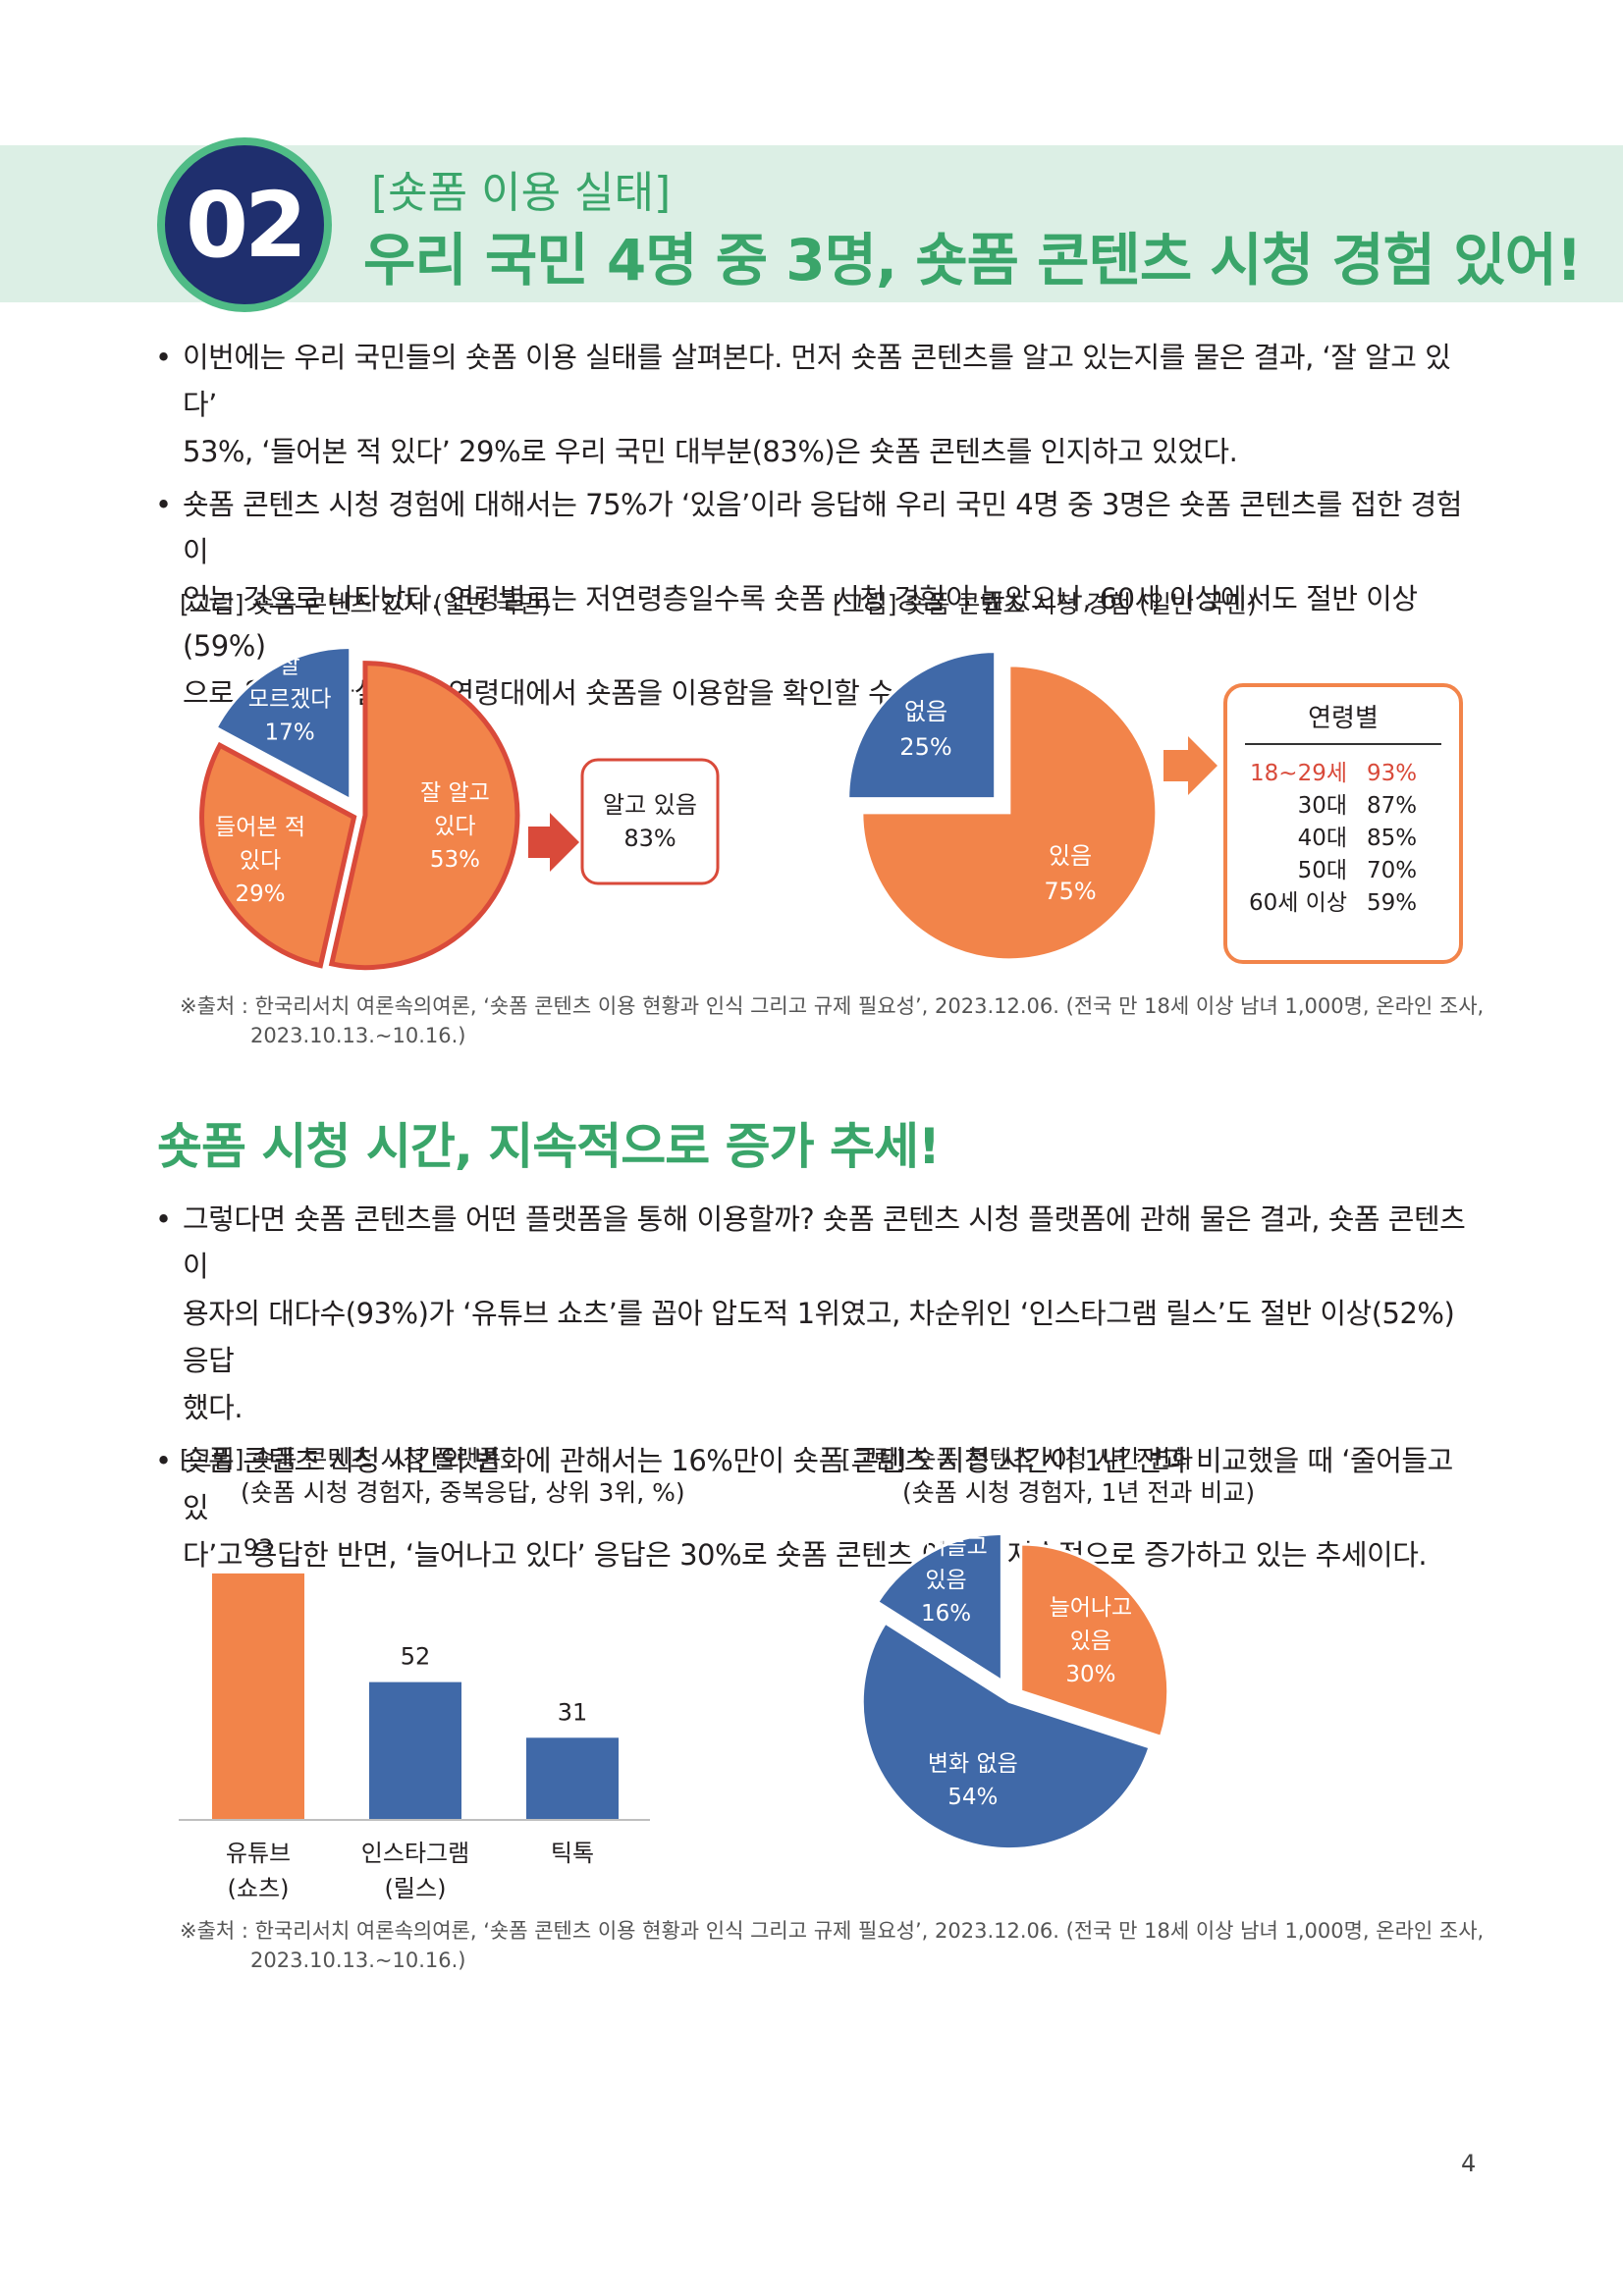  What do you see at coordinates (1298, 773) in the screenshot?
I see `age-row-label: 18~29세` at bounding box center [1298, 773].